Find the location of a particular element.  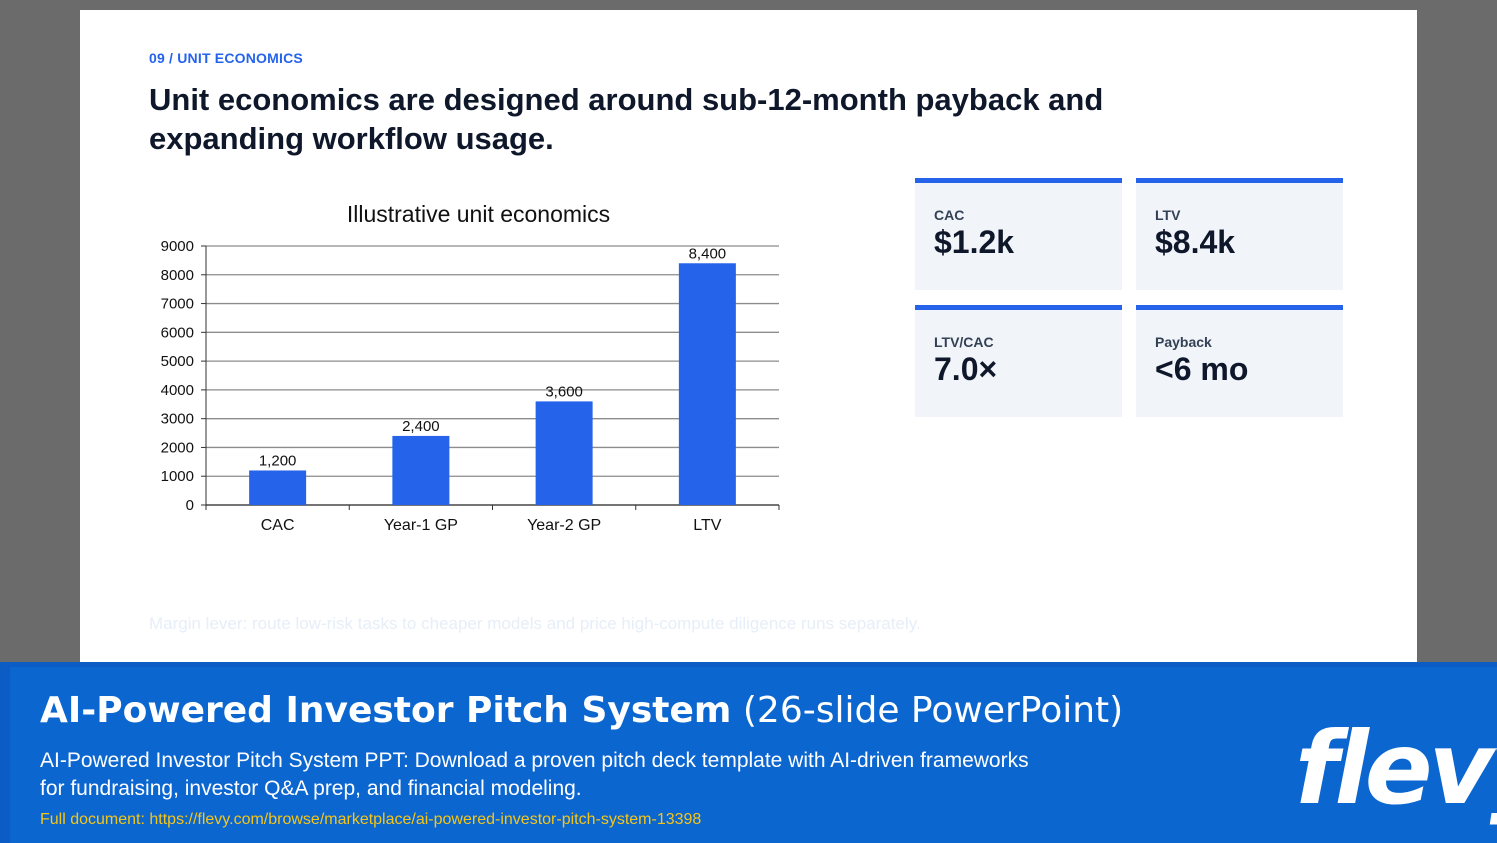

metric-card-value: $8.4k is located at coordinates (1195, 242).